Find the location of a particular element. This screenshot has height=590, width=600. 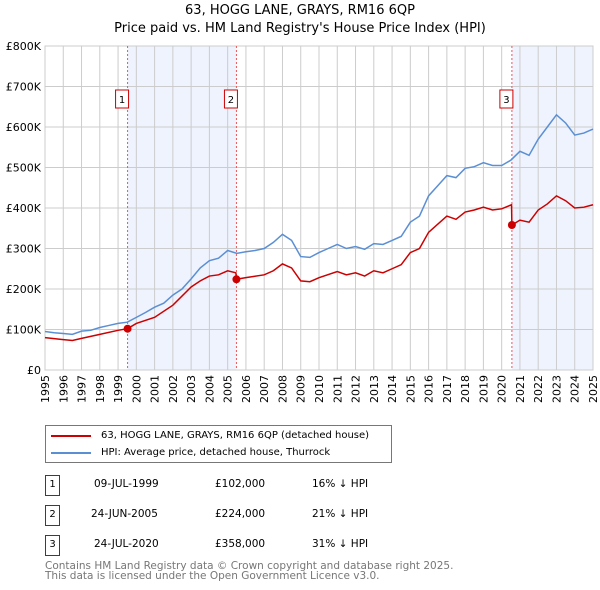

date: 24-JUN-2005 is located at coordinates (124, 514).